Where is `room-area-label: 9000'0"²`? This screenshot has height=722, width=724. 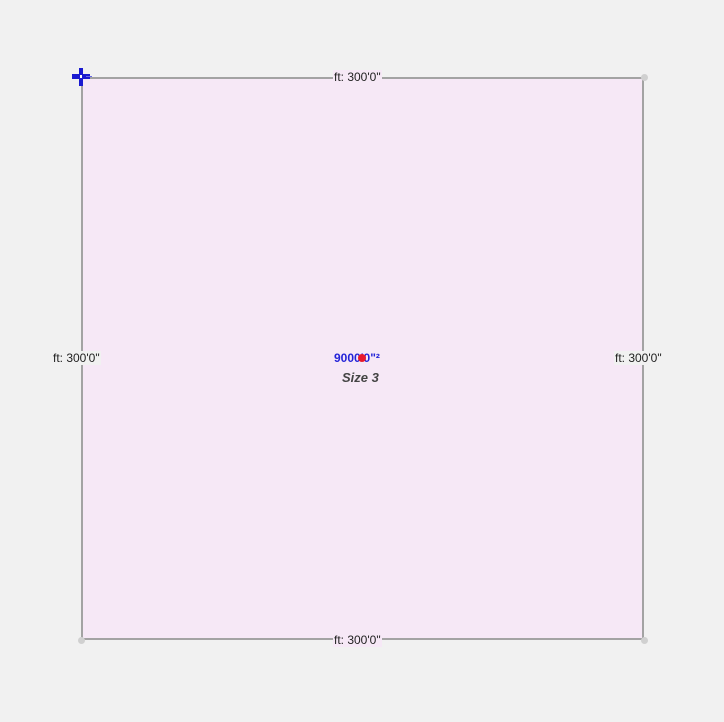
room-area-label: 9000'0"² is located at coordinates (357, 358).